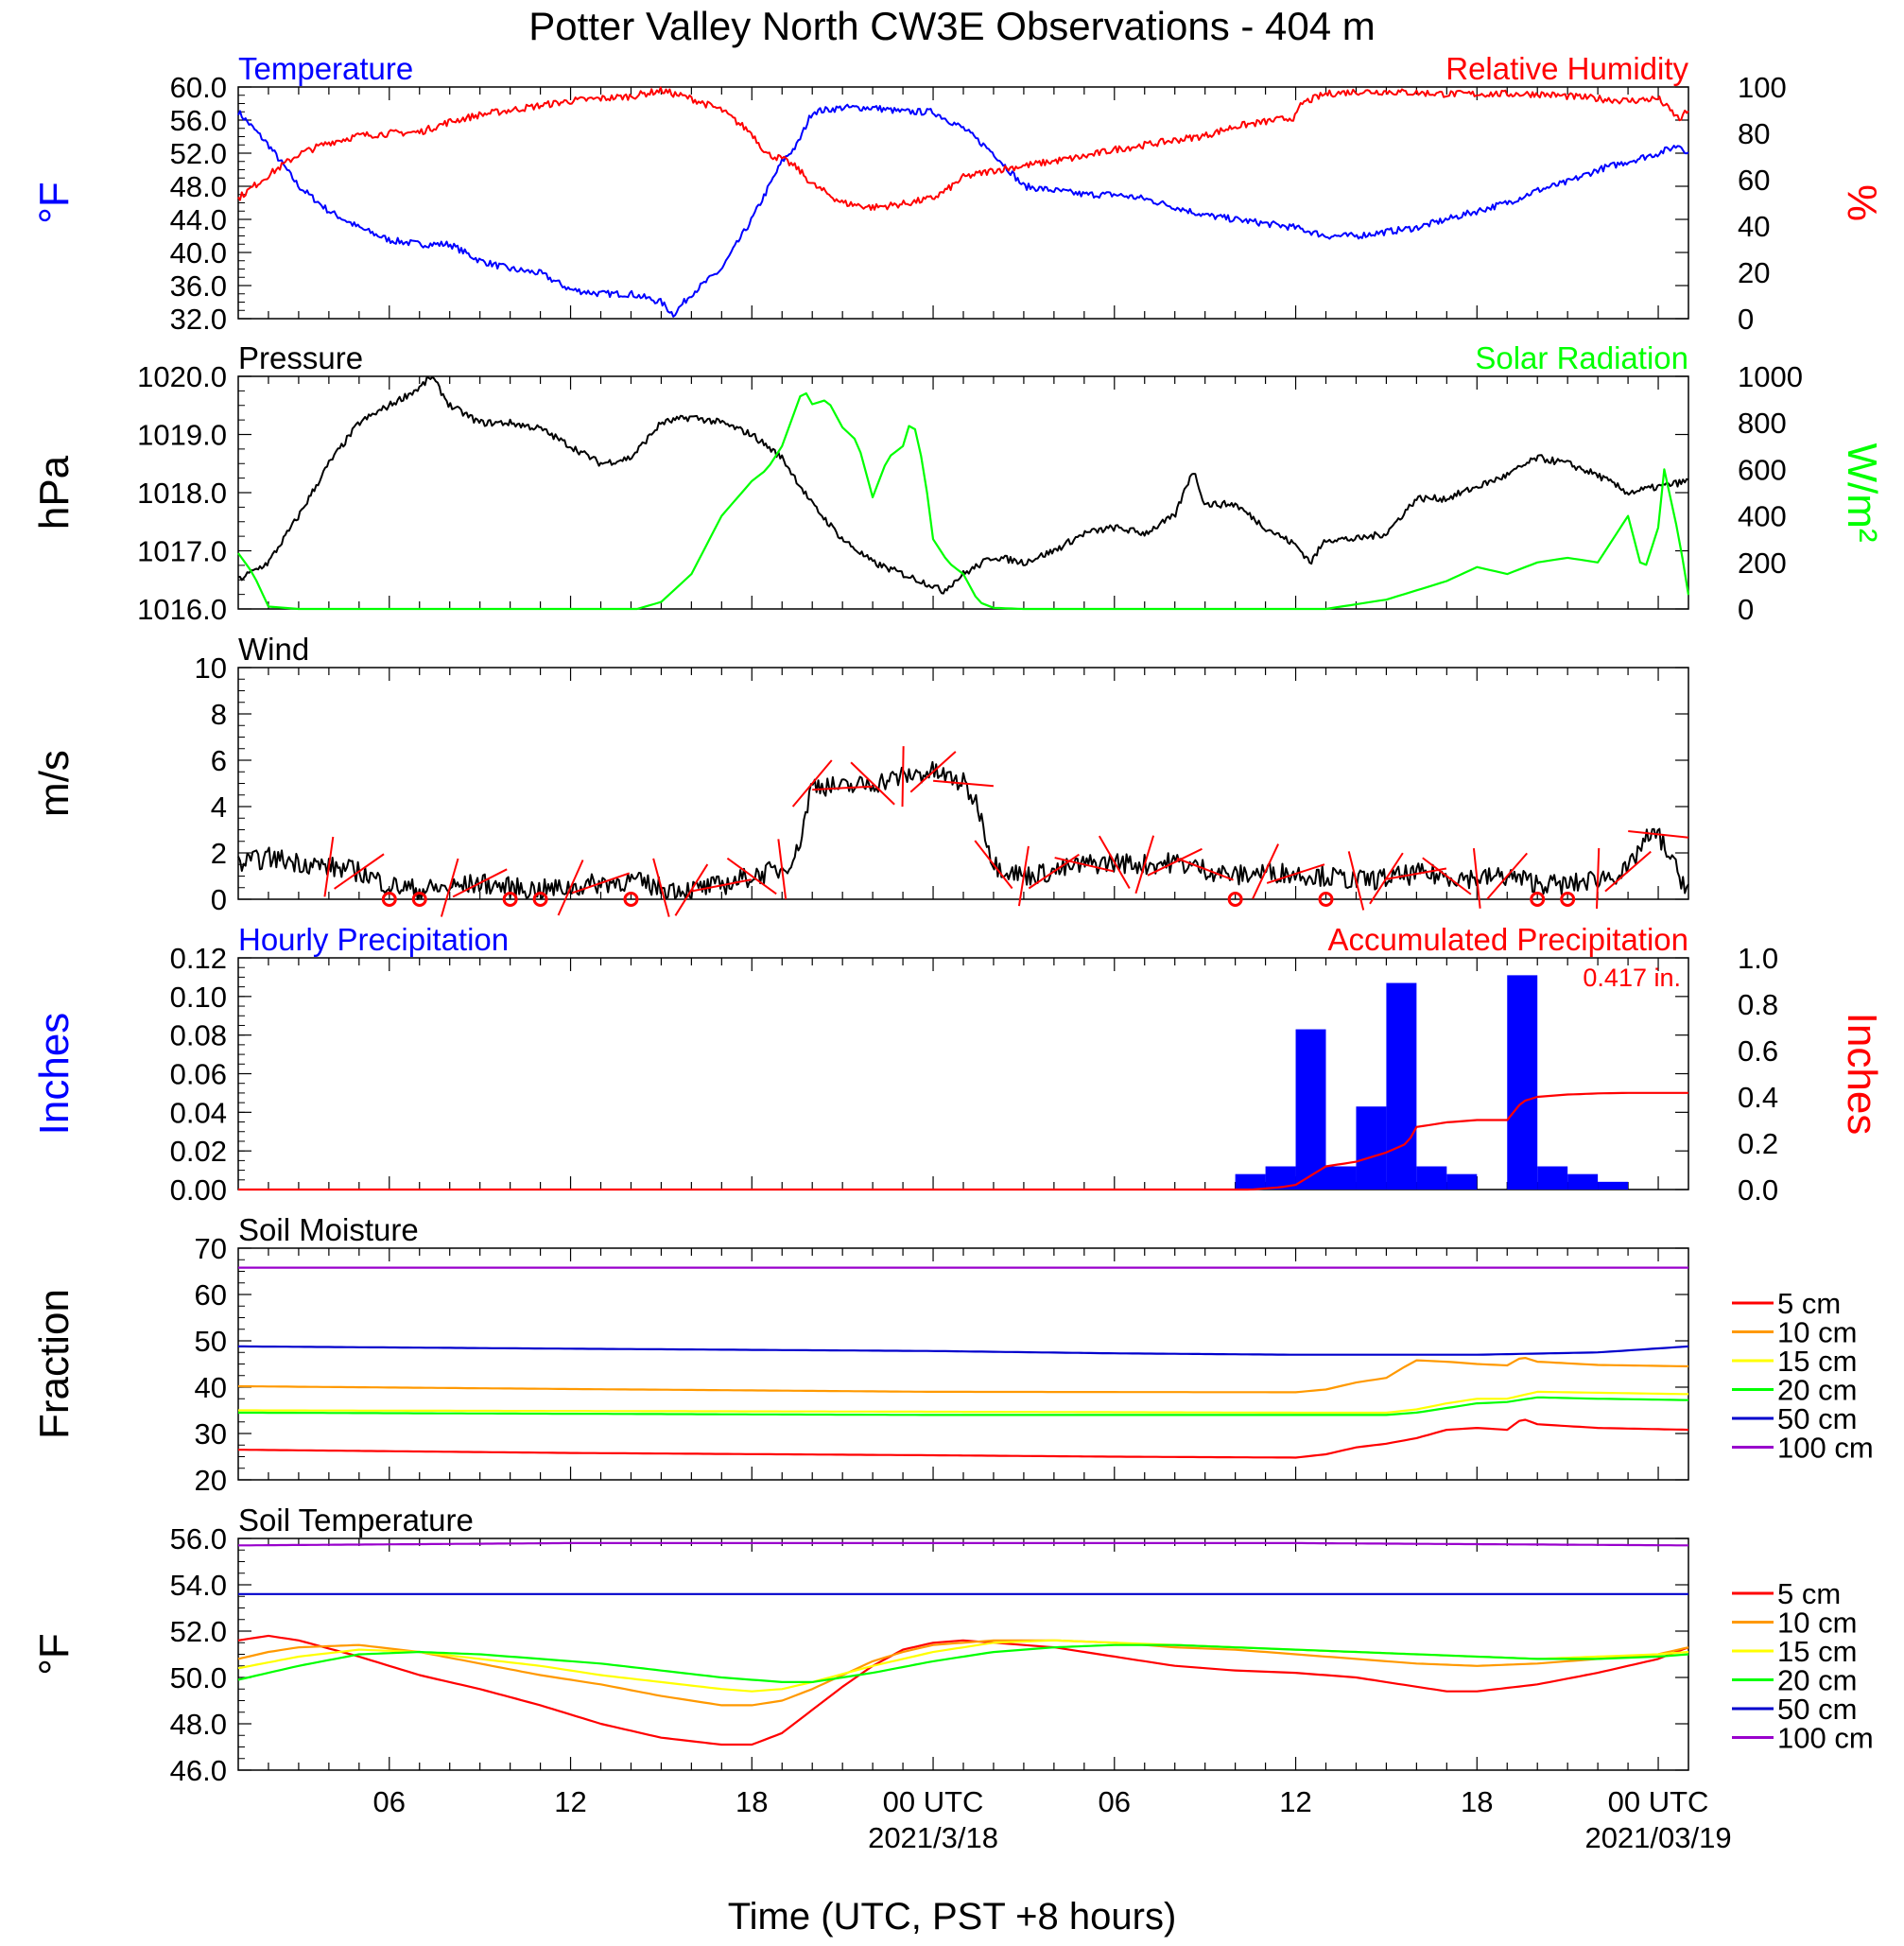 This screenshot has height=1946, width=1904. Describe the element at coordinates (198, 1074) in the screenshot. I see `y-tick-label: 0.06` at that location.